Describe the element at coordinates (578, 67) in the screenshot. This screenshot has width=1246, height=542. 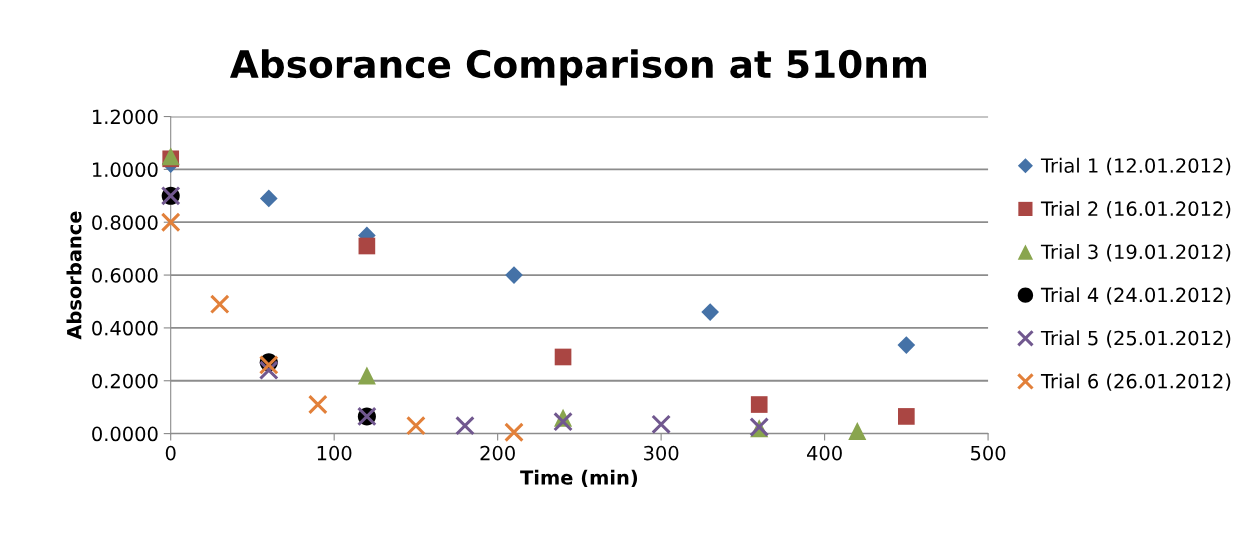
I see `chart-title: Absorance Comparison at 510nm` at that location.